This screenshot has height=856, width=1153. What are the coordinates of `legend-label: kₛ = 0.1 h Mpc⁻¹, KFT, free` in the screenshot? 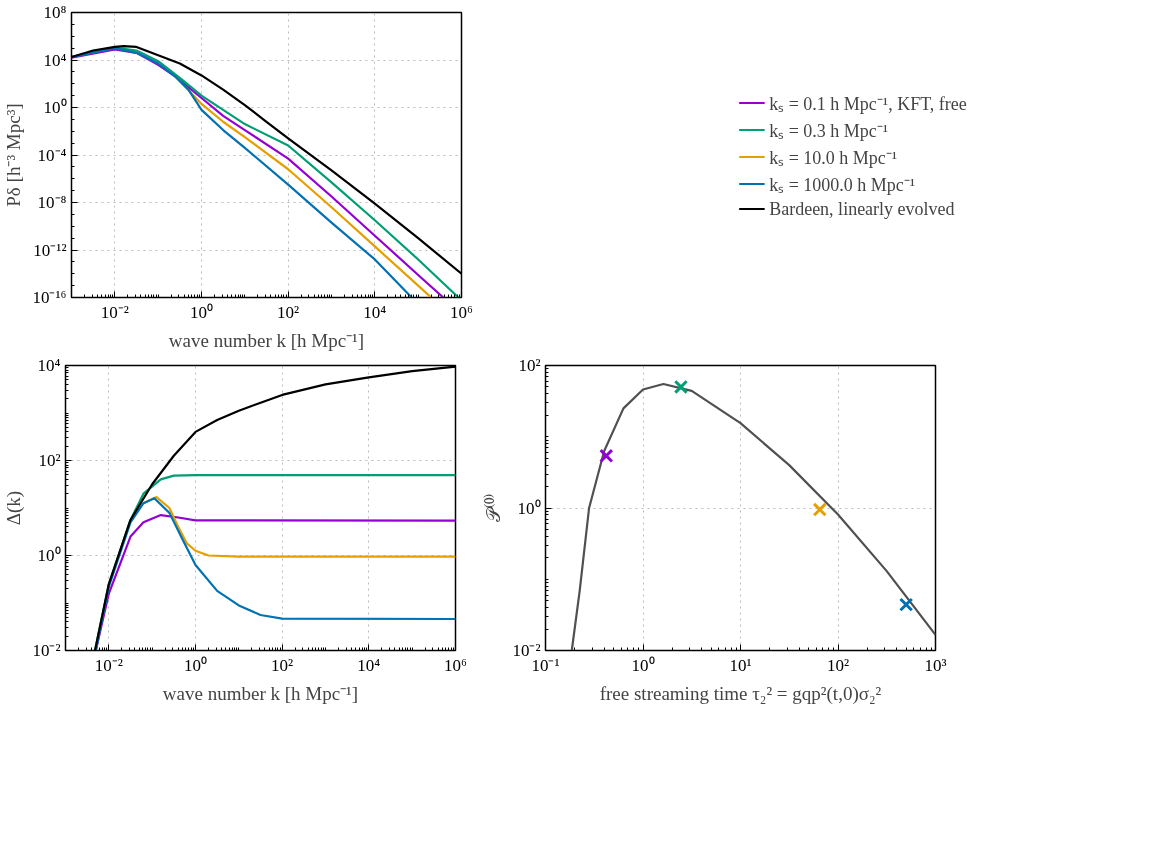 It's located at (868, 103).